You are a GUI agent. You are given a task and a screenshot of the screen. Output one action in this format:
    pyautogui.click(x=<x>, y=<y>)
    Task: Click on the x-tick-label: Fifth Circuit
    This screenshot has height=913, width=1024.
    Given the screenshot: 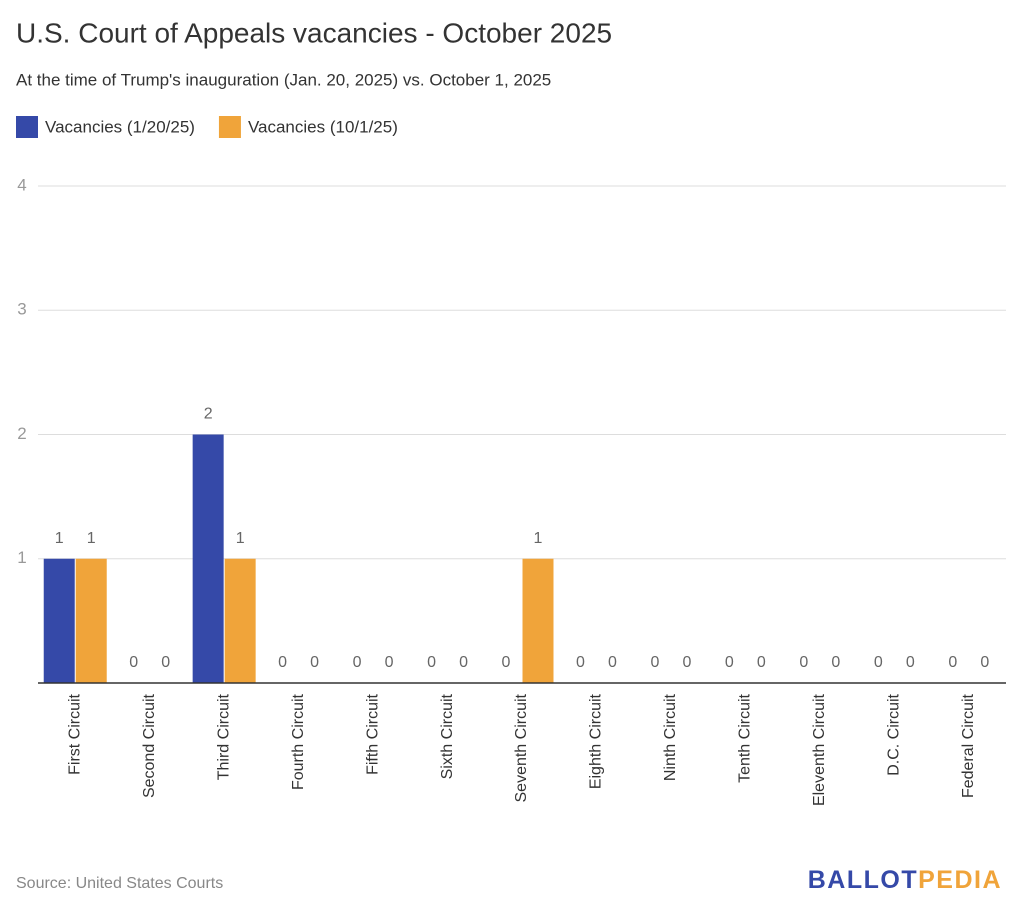 What is the action you would take?
    pyautogui.click(x=372, y=733)
    